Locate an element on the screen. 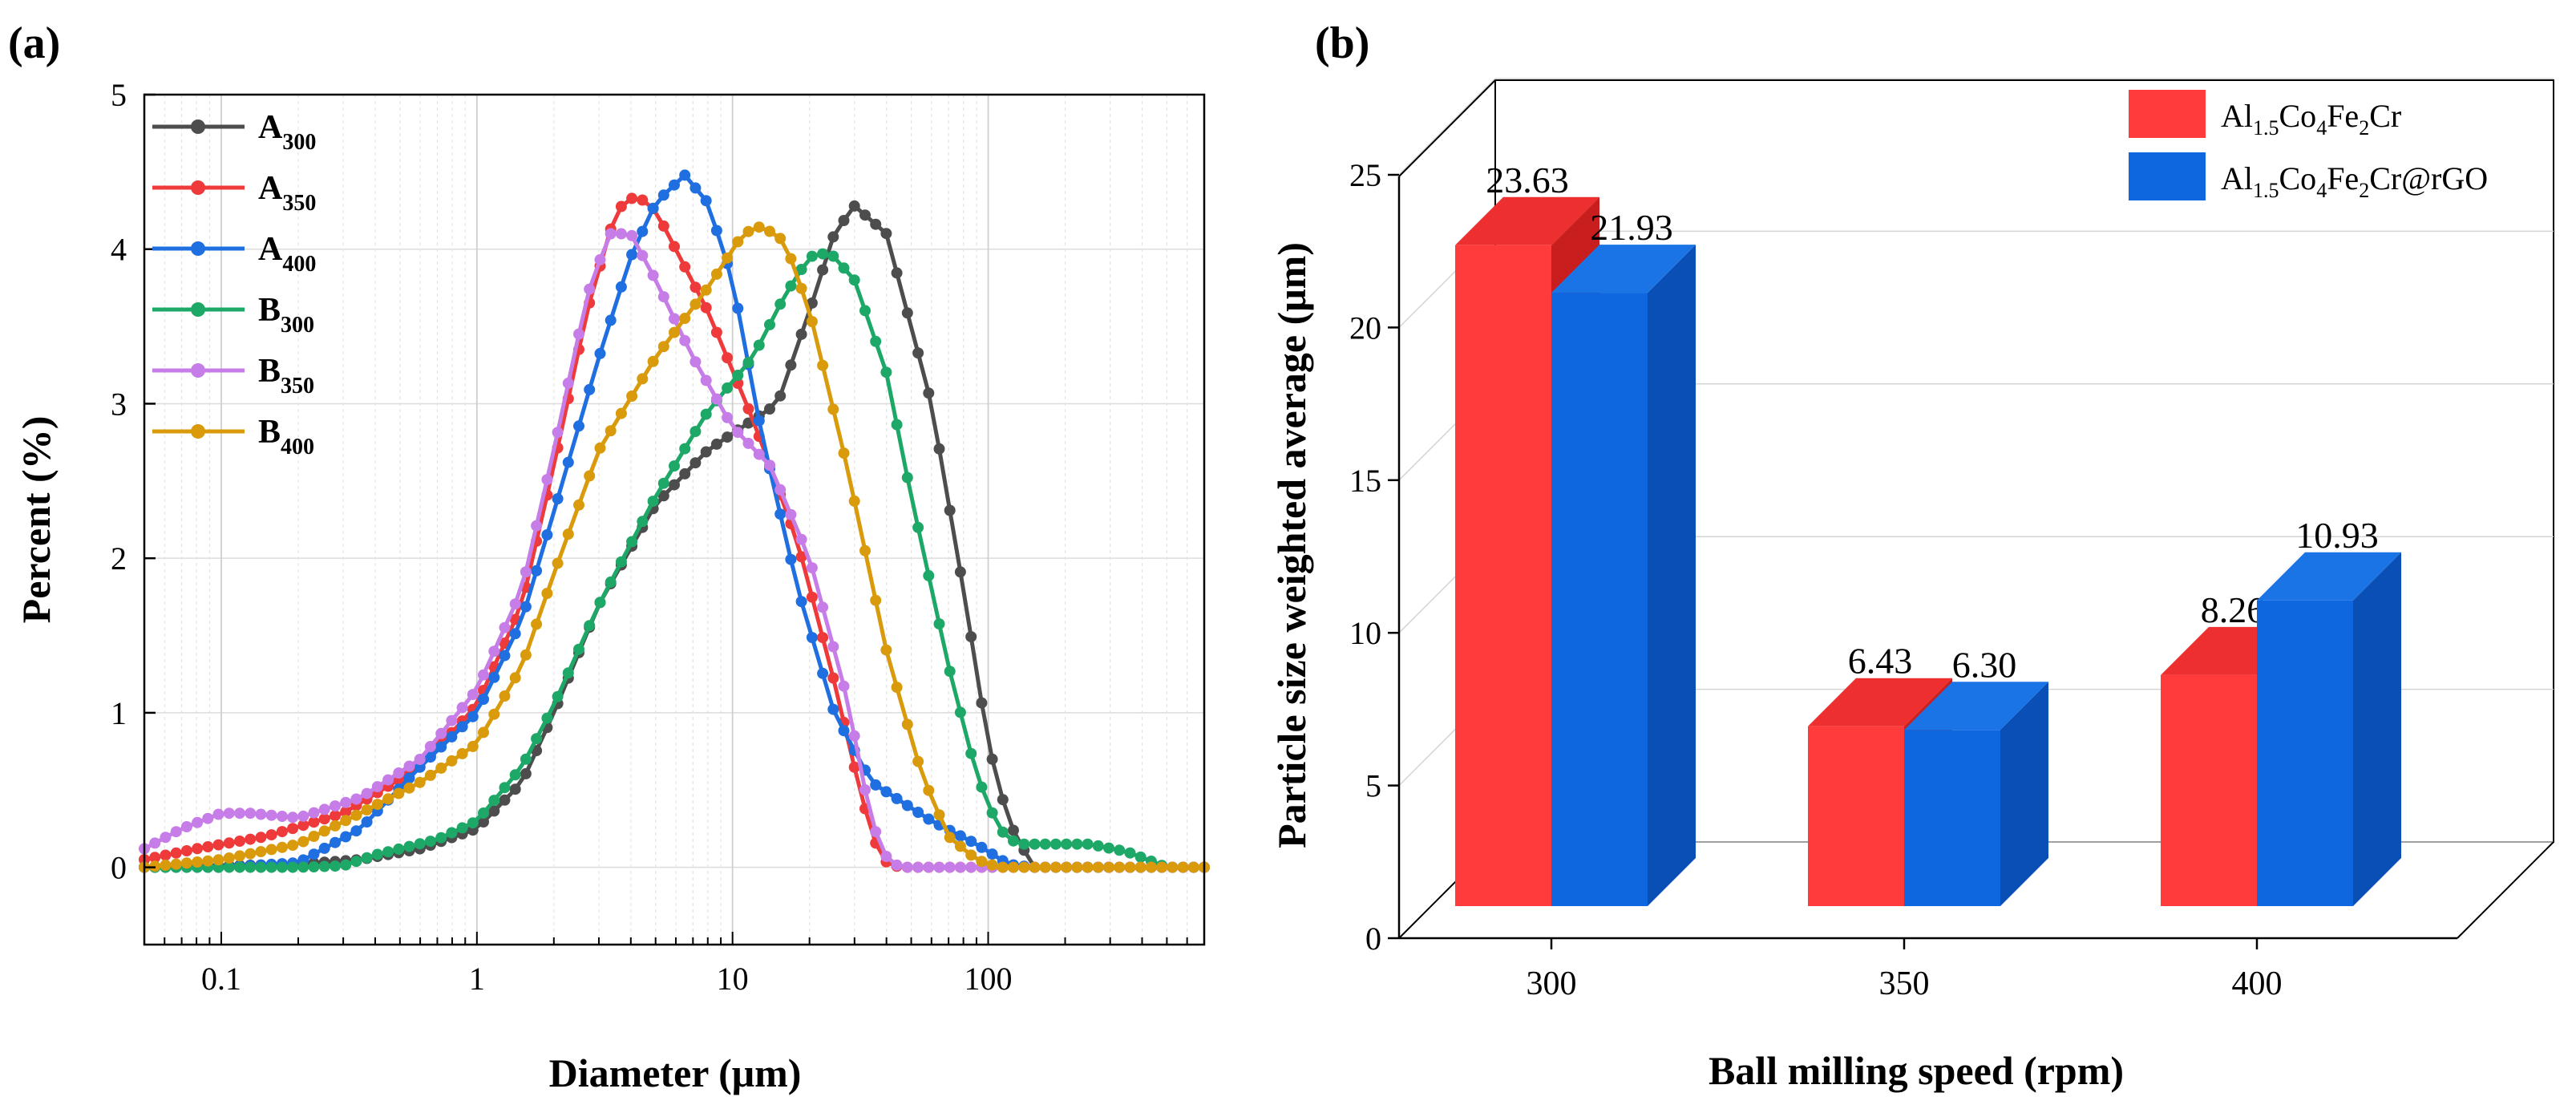 Image resolution: width=2576 pixels, height=1117 pixels. side-grid-line is located at coordinates (1447, 127).